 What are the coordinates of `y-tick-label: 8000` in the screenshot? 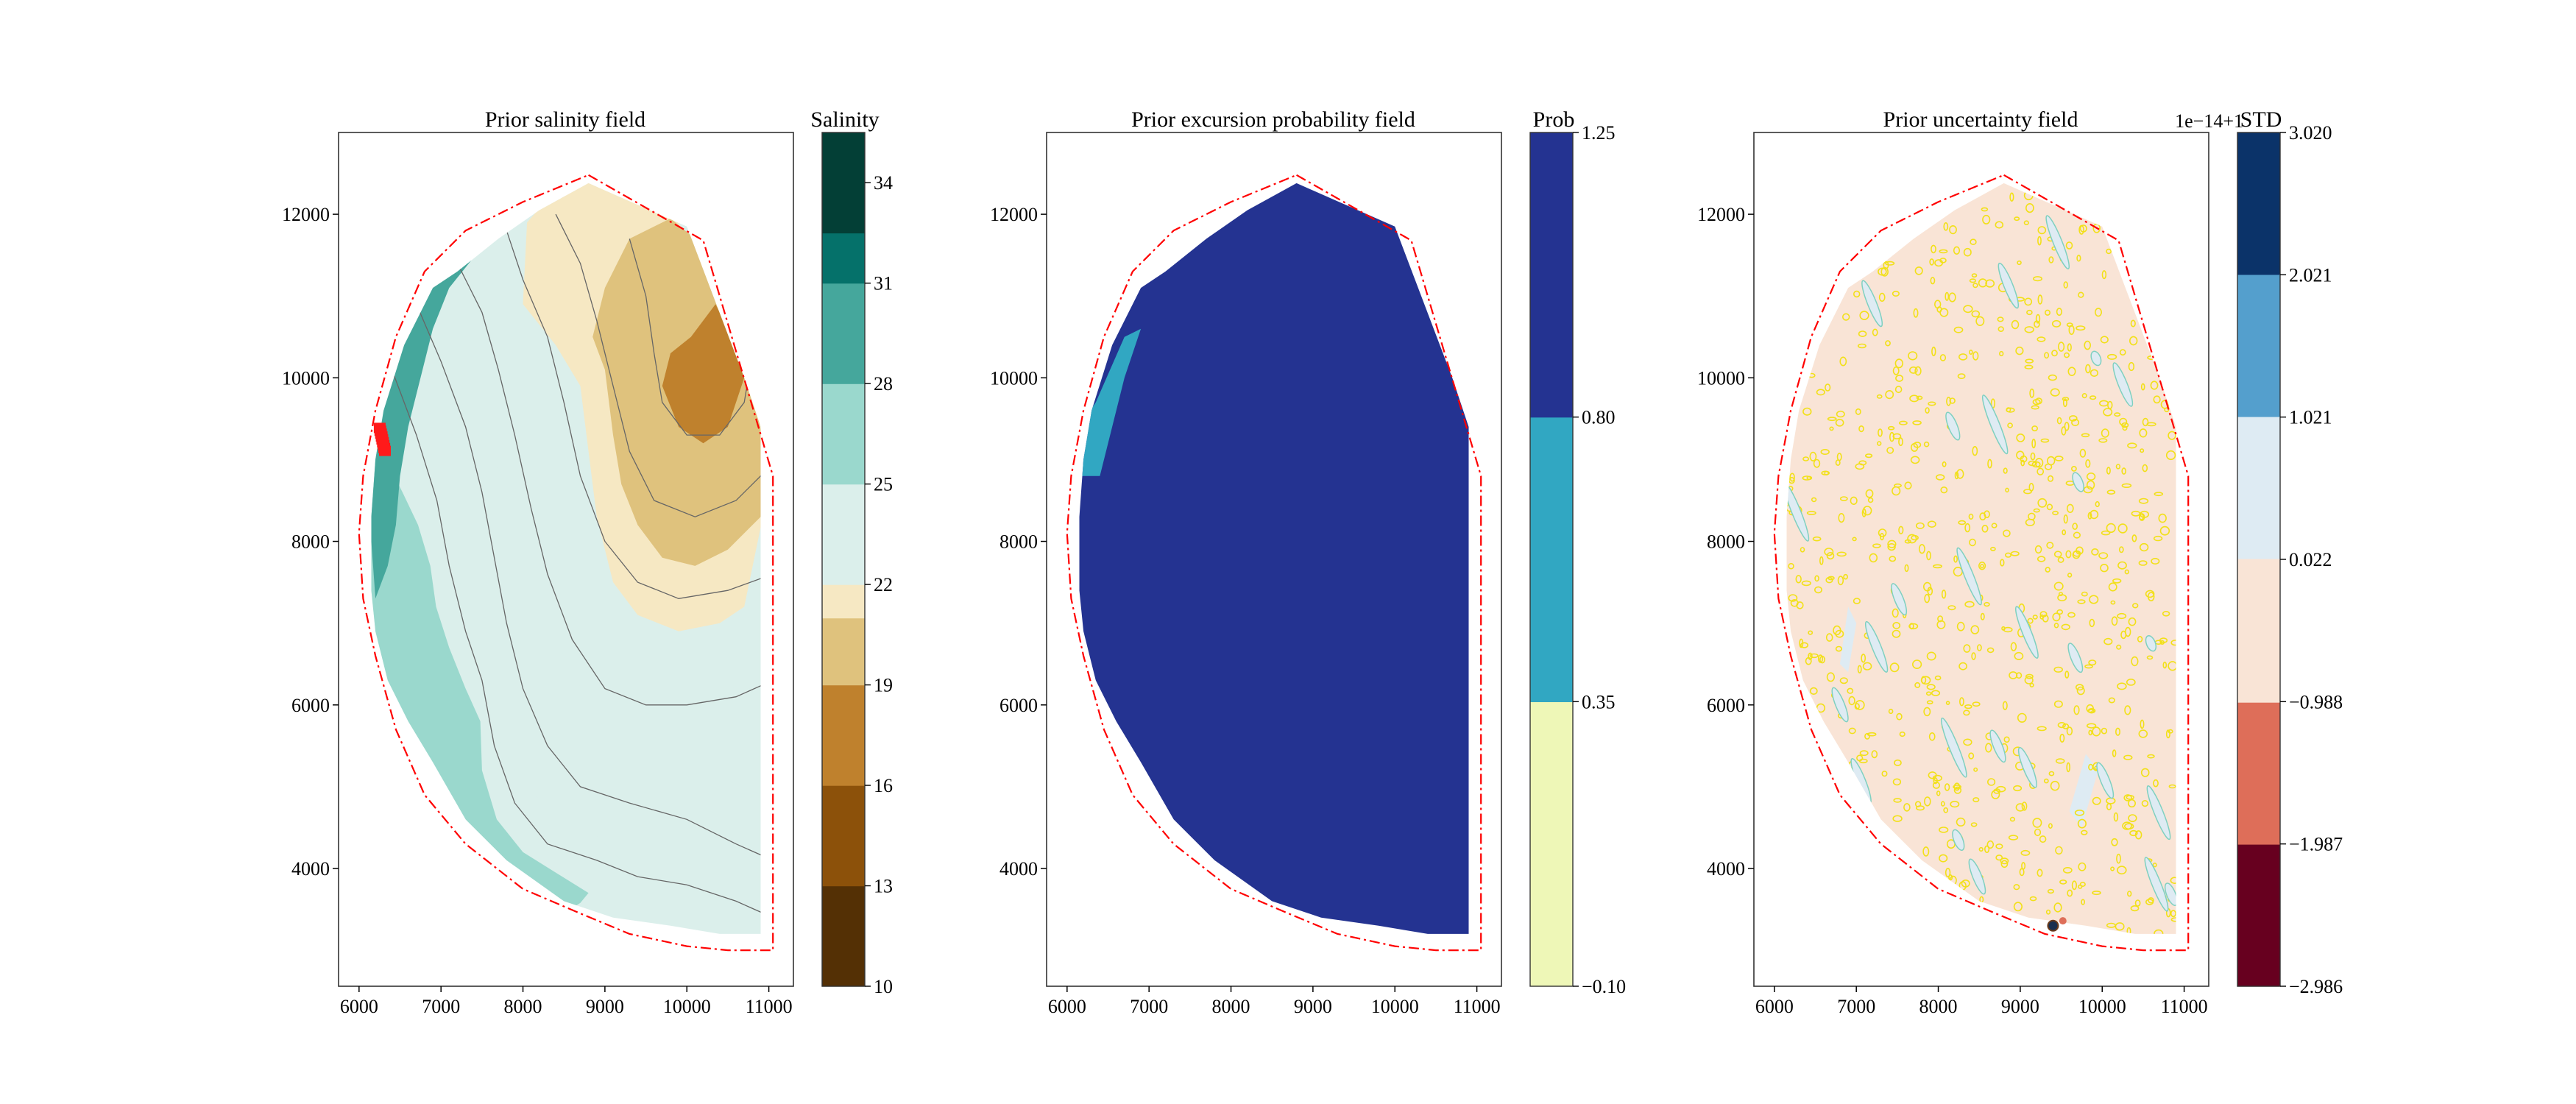 It's located at (1726, 542).